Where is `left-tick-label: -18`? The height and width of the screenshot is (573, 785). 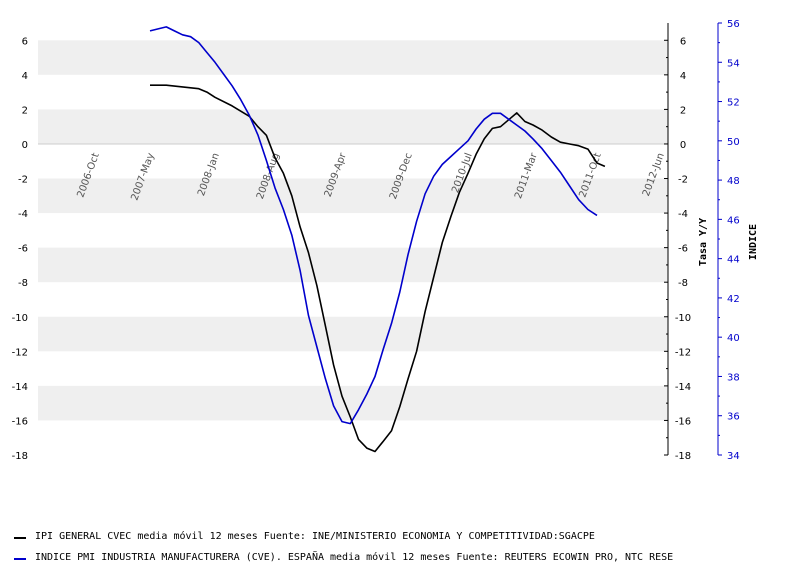
left-tick-label: -18 is located at coordinates (20, 456).